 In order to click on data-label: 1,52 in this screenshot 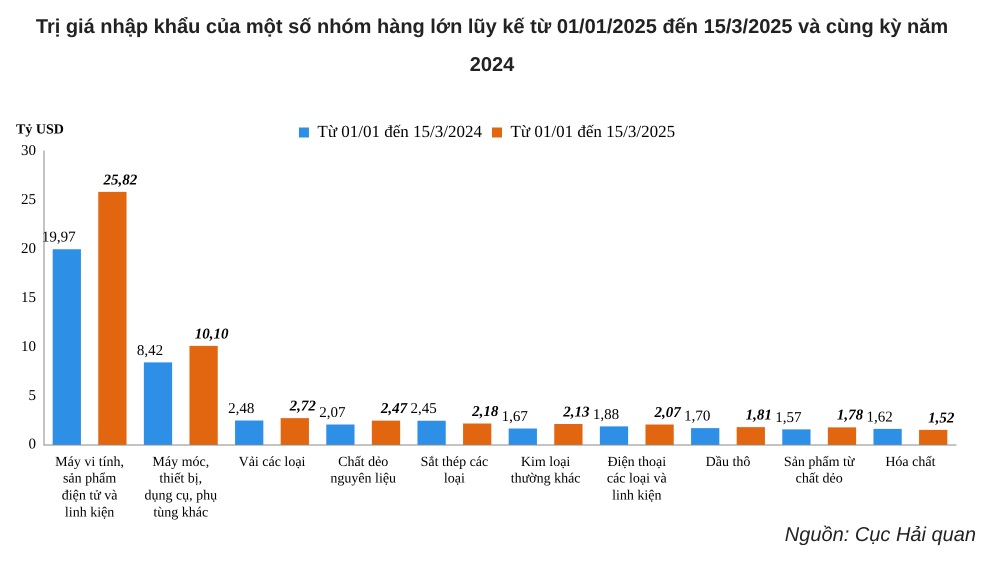, I will do `click(941, 418)`.